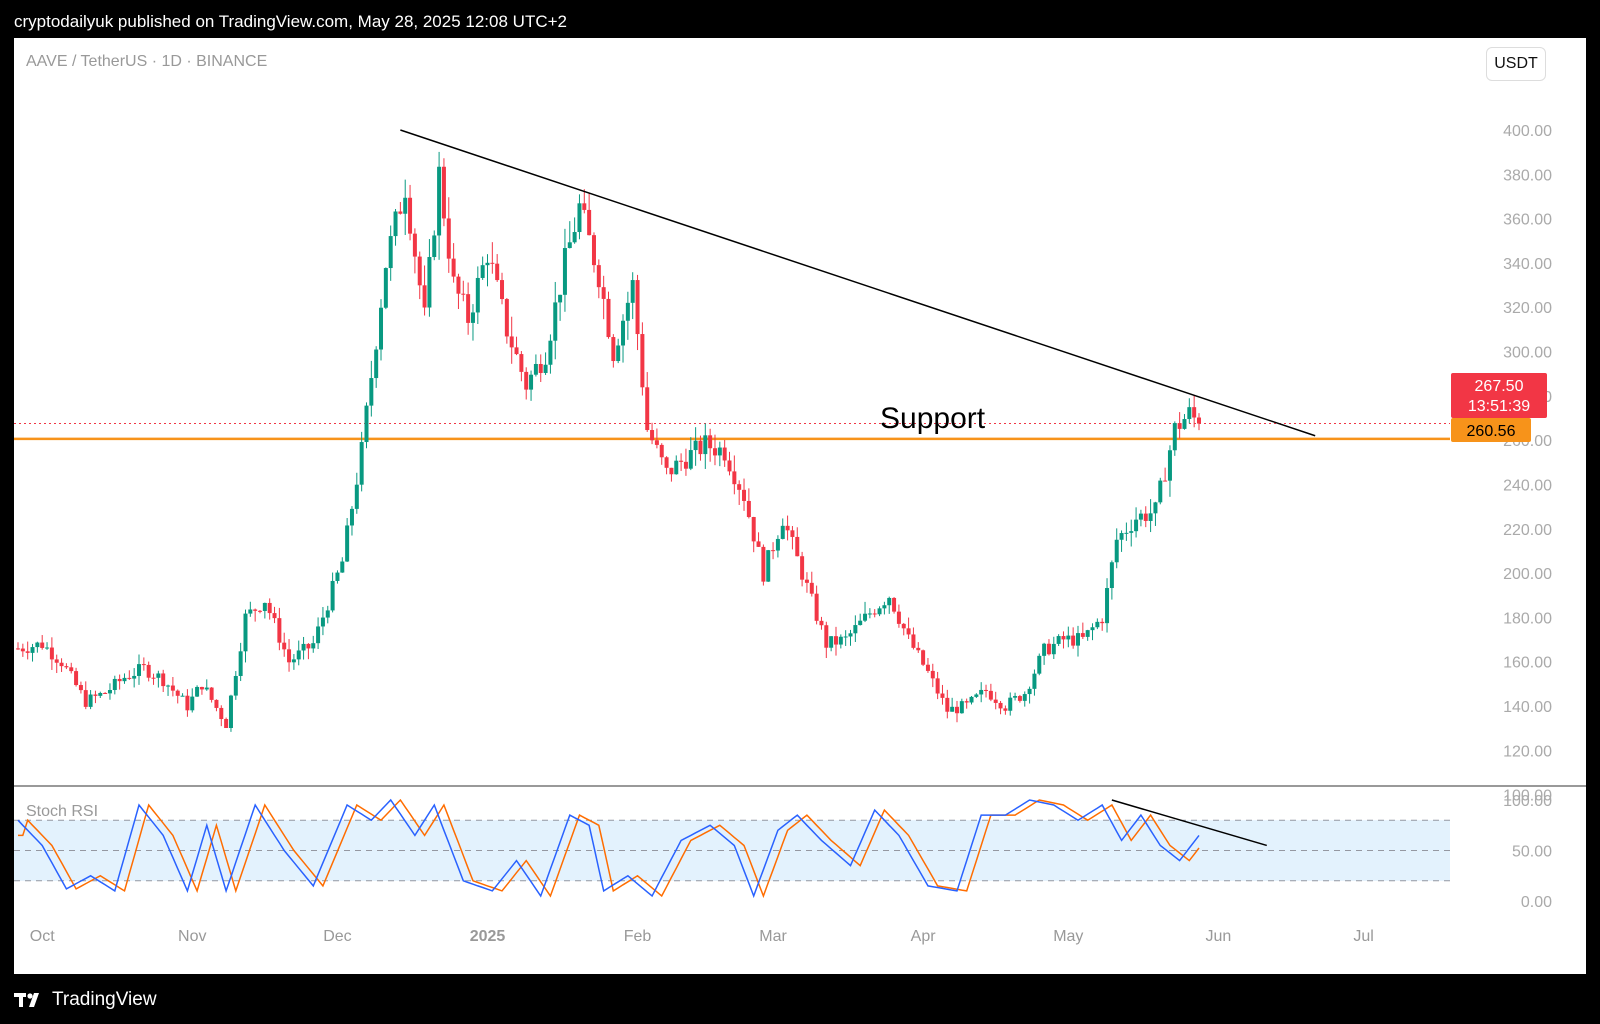  Describe the element at coordinates (1527, 220) in the screenshot. I see `price-axis-label: 360.00` at that location.